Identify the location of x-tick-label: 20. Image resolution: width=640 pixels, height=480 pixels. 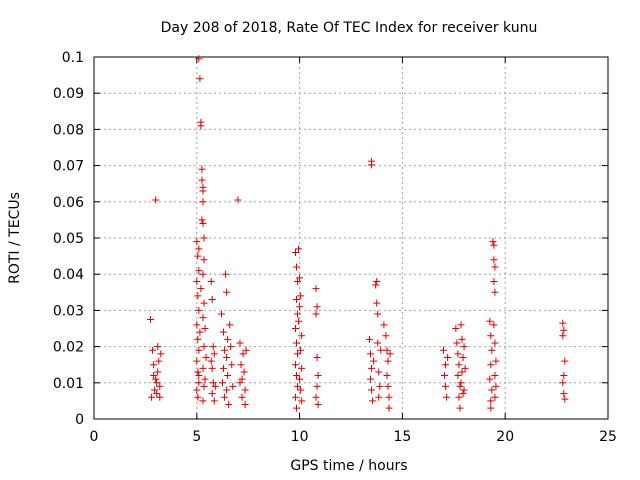
(505, 437).